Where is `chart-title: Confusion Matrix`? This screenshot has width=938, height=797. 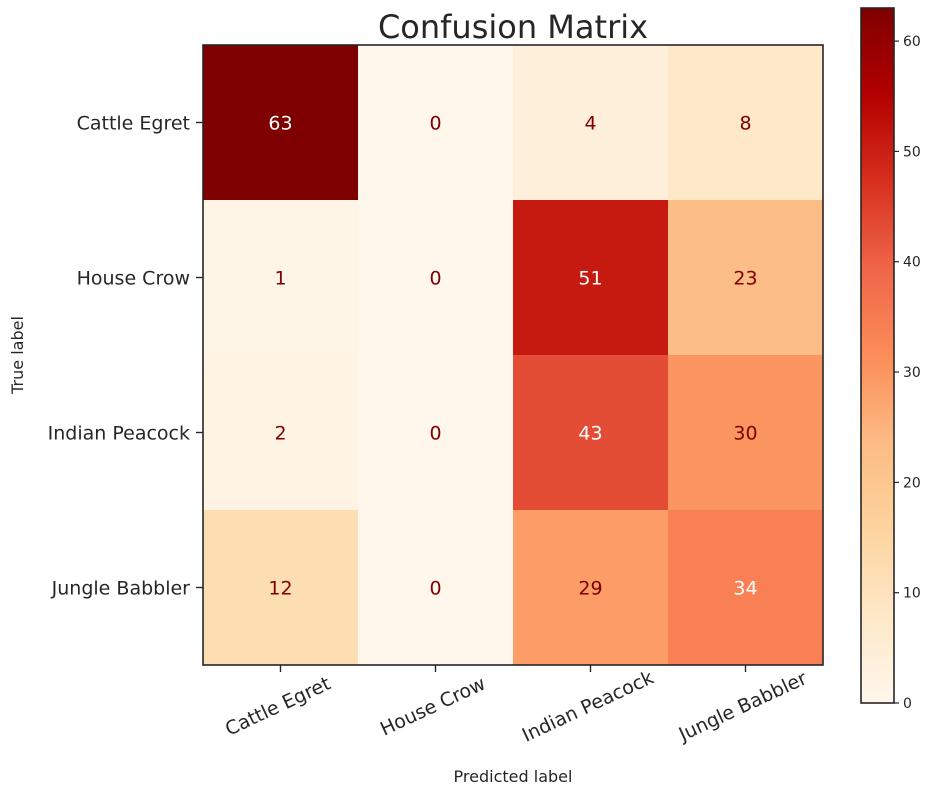 chart-title: Confusion Matrix is located at coordinates (513, 27).